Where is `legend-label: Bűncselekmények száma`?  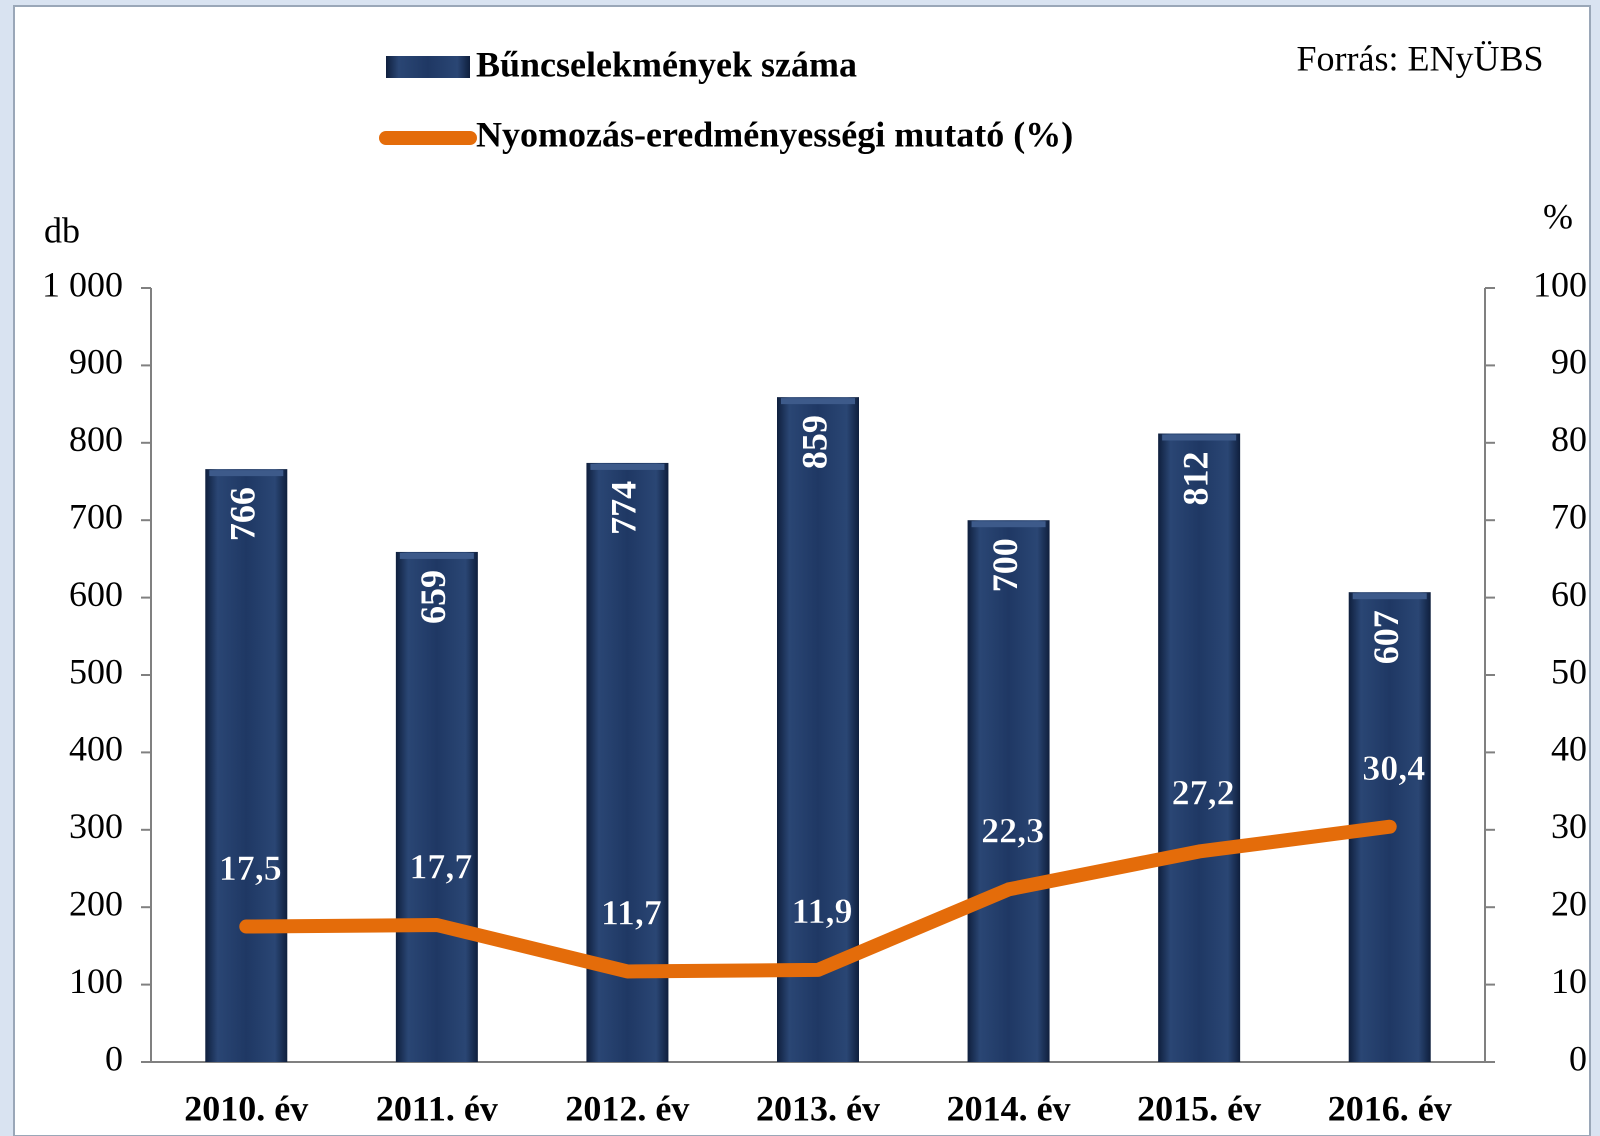 legend-label: Bűncselekmények száma is located at coordinates (666, 64).